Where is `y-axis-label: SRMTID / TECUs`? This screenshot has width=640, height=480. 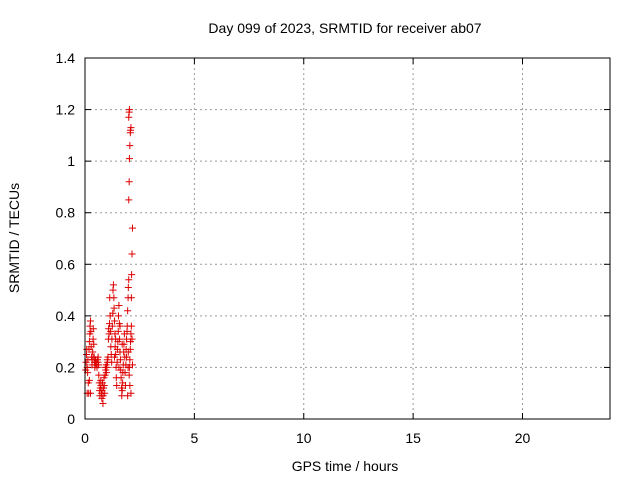
y-axis-label: SRMTID / TECUs is located at coordinates (14, 238).